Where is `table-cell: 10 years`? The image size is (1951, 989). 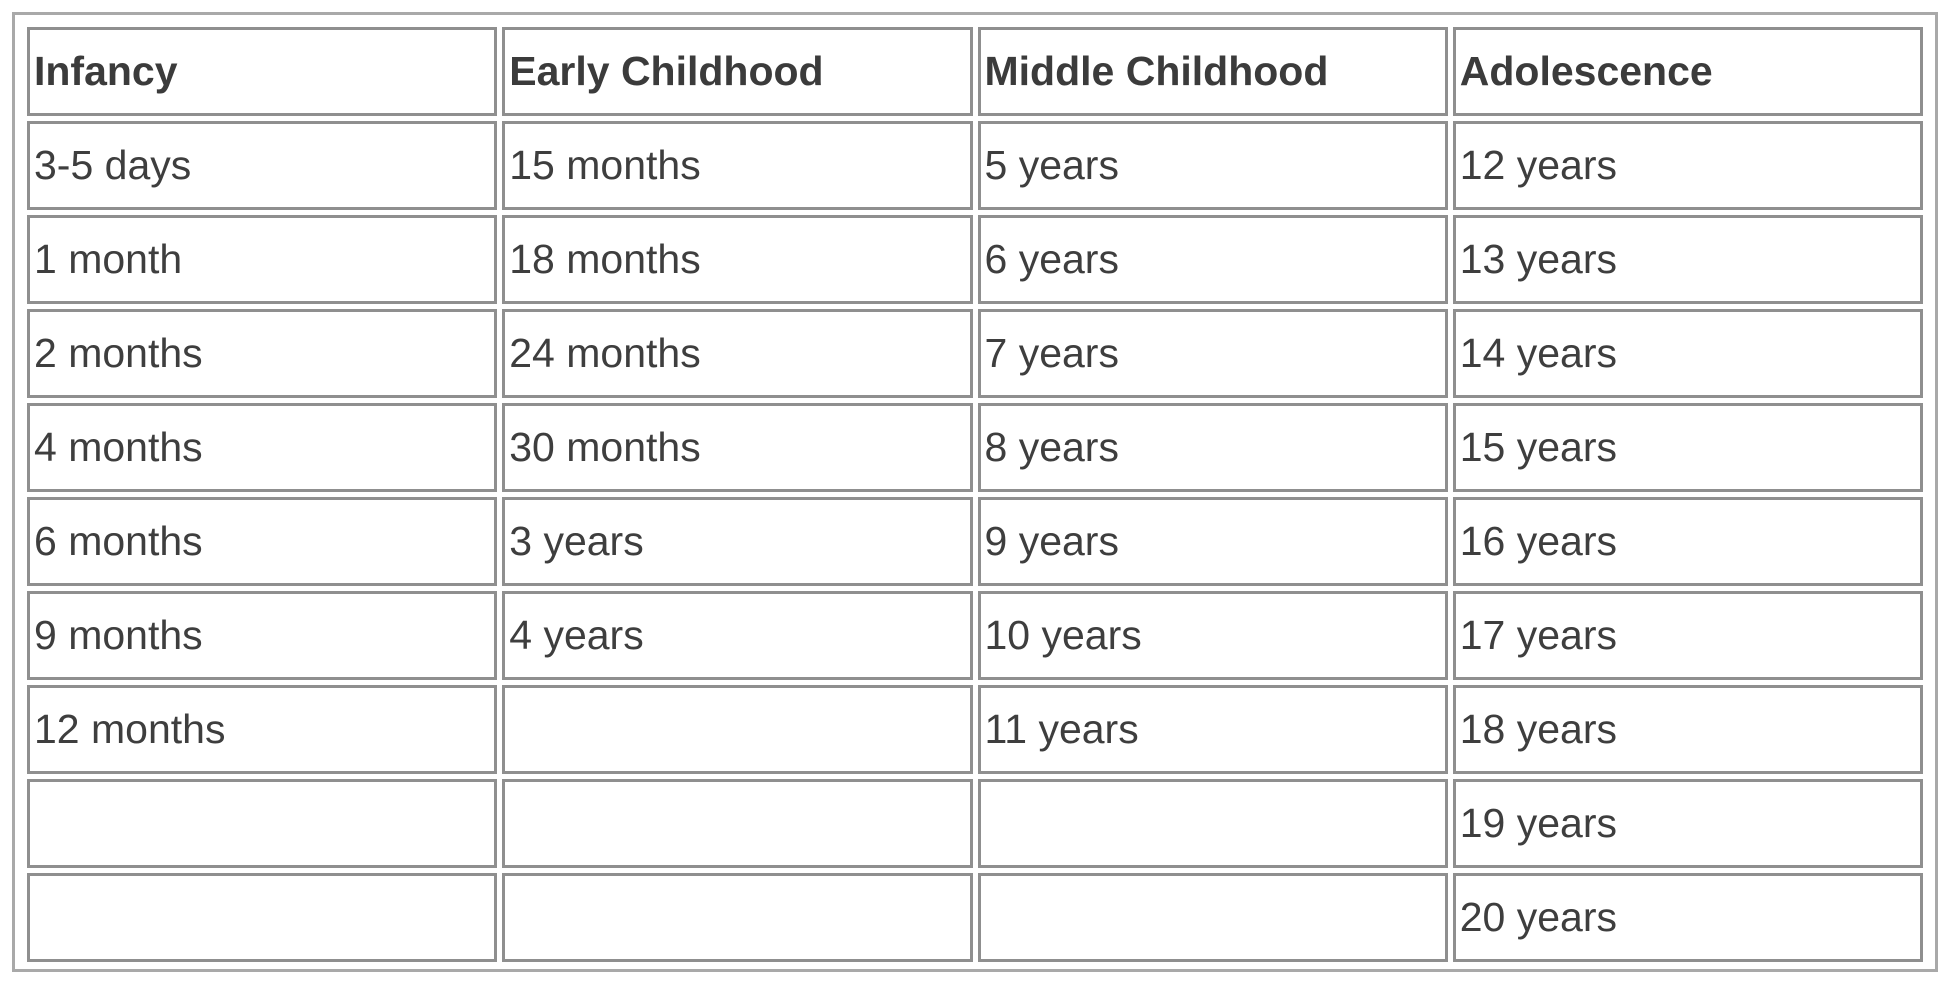 table-cell: 10 years is located at coordinates (1212, 635).